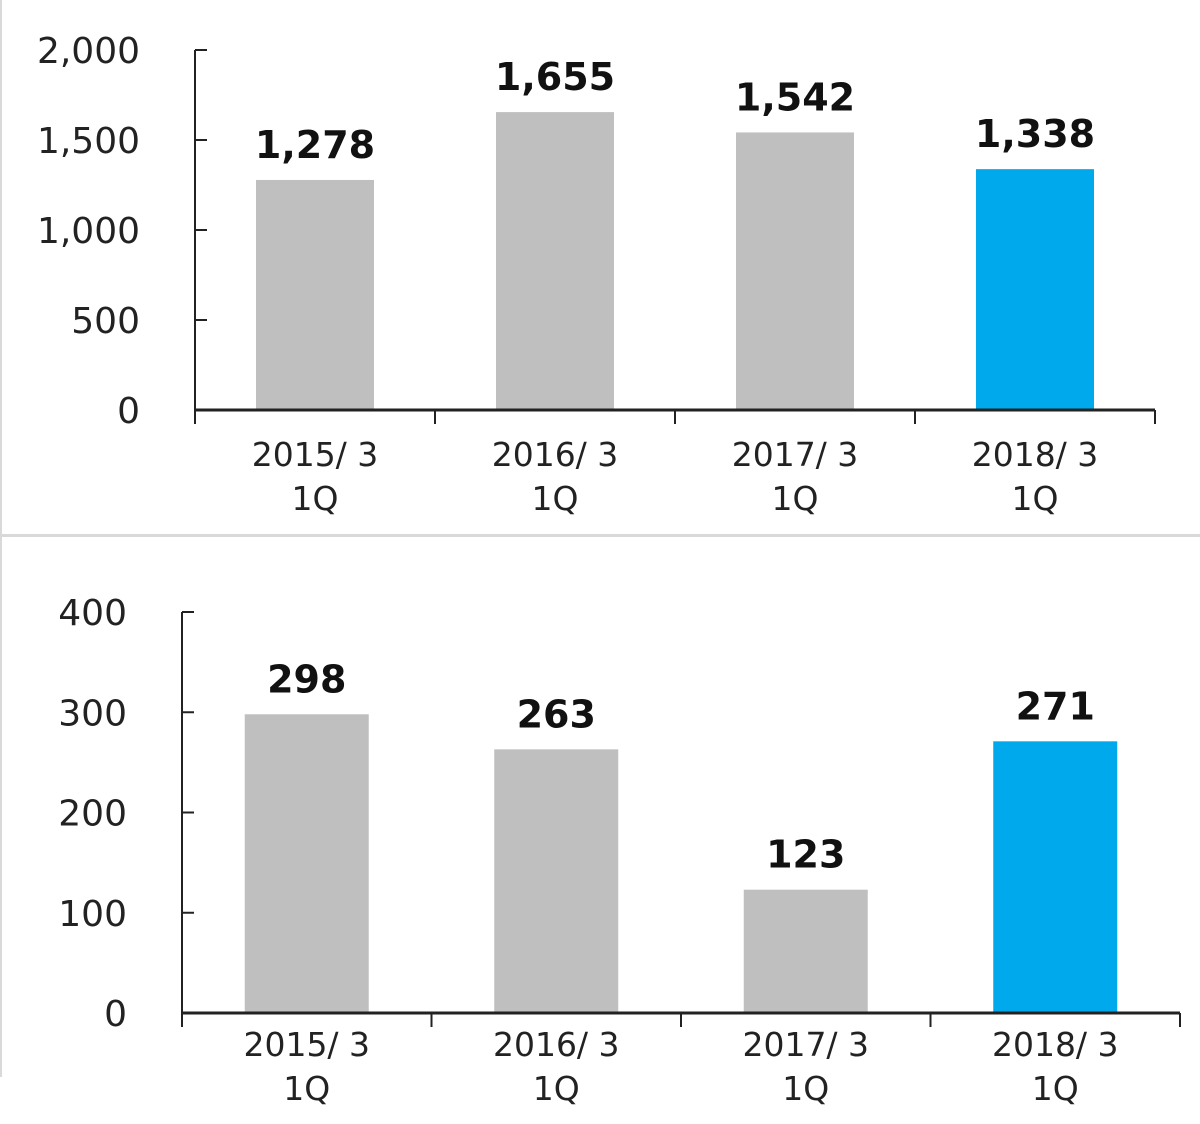 Image resolution: width=1200 pixels, height=1124 pixels. Describe the element at coordinates (92, 613) in the screenshot. I see `y-tick-label: 400` at that location.